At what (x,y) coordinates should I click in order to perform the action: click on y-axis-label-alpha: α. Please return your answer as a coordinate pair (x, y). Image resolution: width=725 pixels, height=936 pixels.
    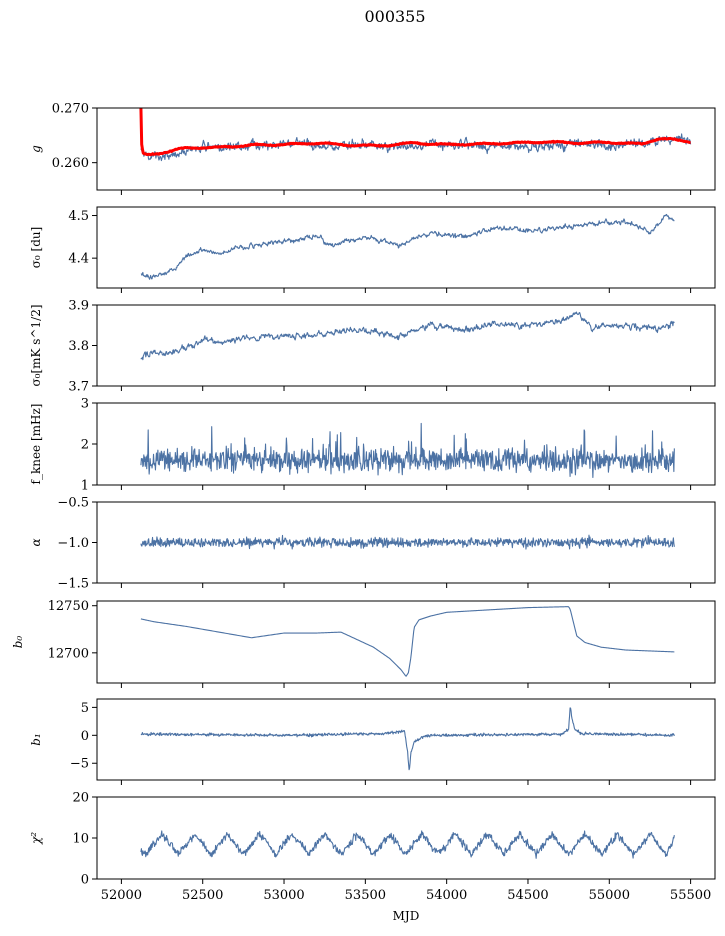
    Looking at the image, I should click on (36, 542).